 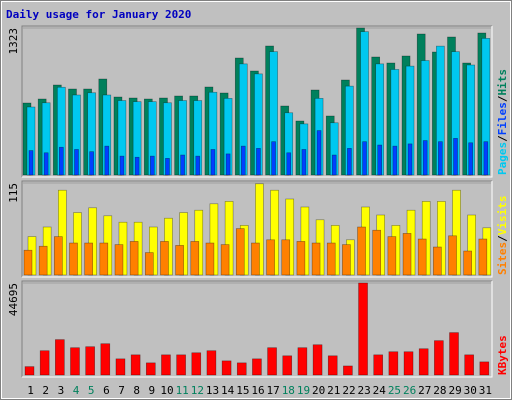 I want to click on x-tick-label: 20, so click(x=318, y=390).